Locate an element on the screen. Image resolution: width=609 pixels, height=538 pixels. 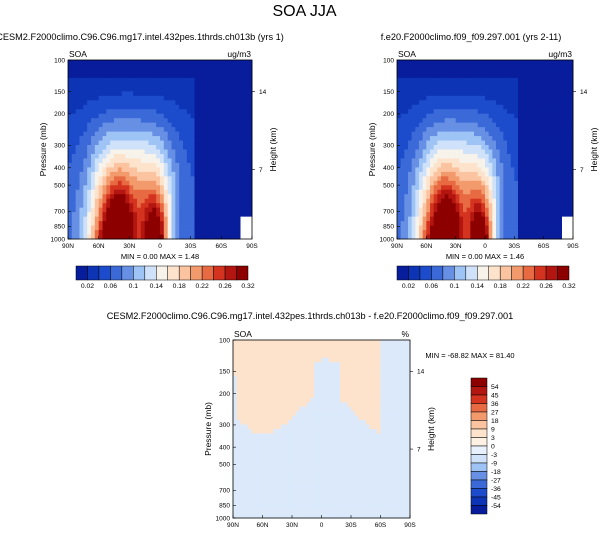
x-tick-label: 90N is located at coordinates (397, 246).